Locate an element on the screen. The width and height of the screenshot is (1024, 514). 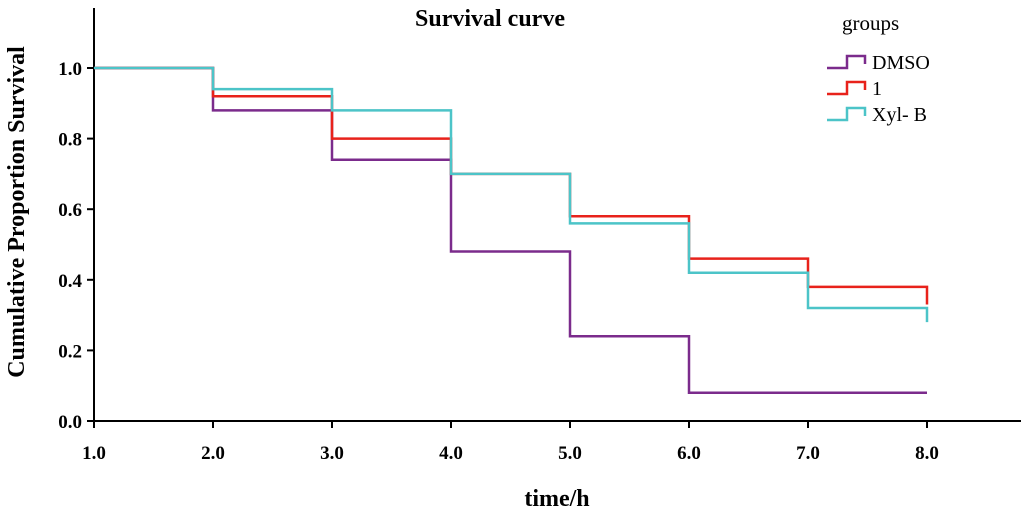
legend-label: 1 is located at coordinates (877, 89).